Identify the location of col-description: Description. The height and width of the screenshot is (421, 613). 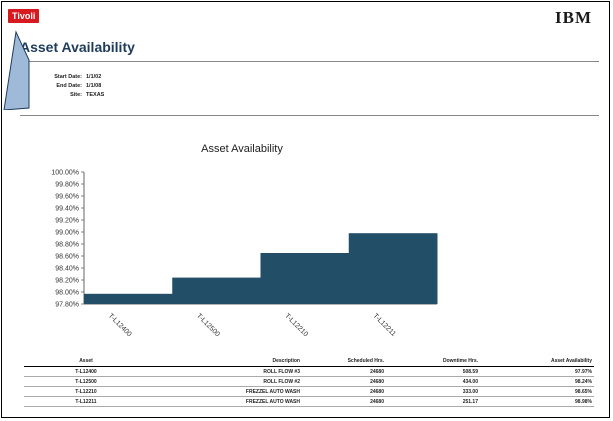
(225, 361).